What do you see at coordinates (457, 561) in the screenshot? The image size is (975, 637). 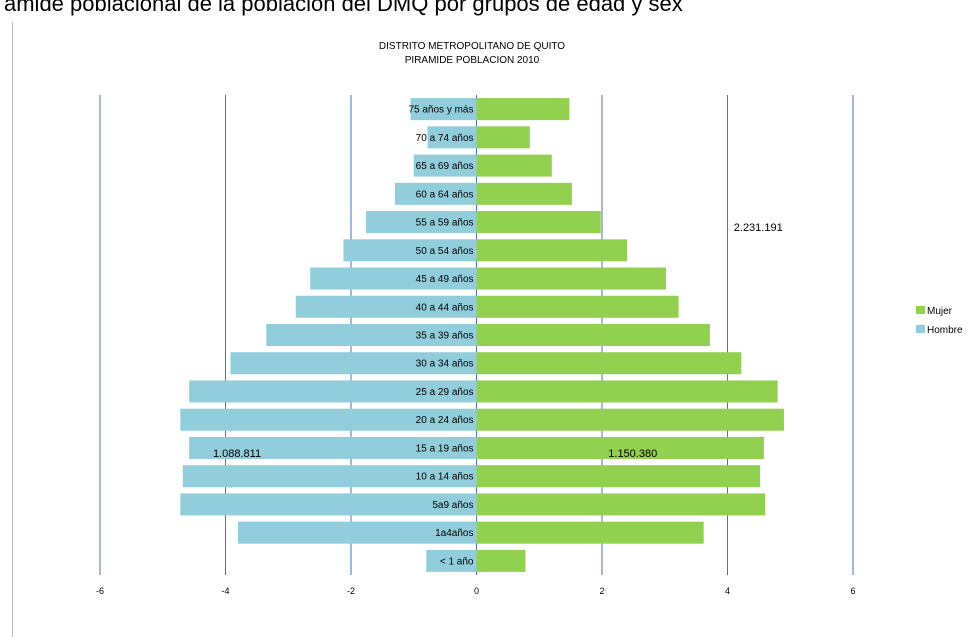 I see `category-label: < 1 año` at bounding box center [457, 561].